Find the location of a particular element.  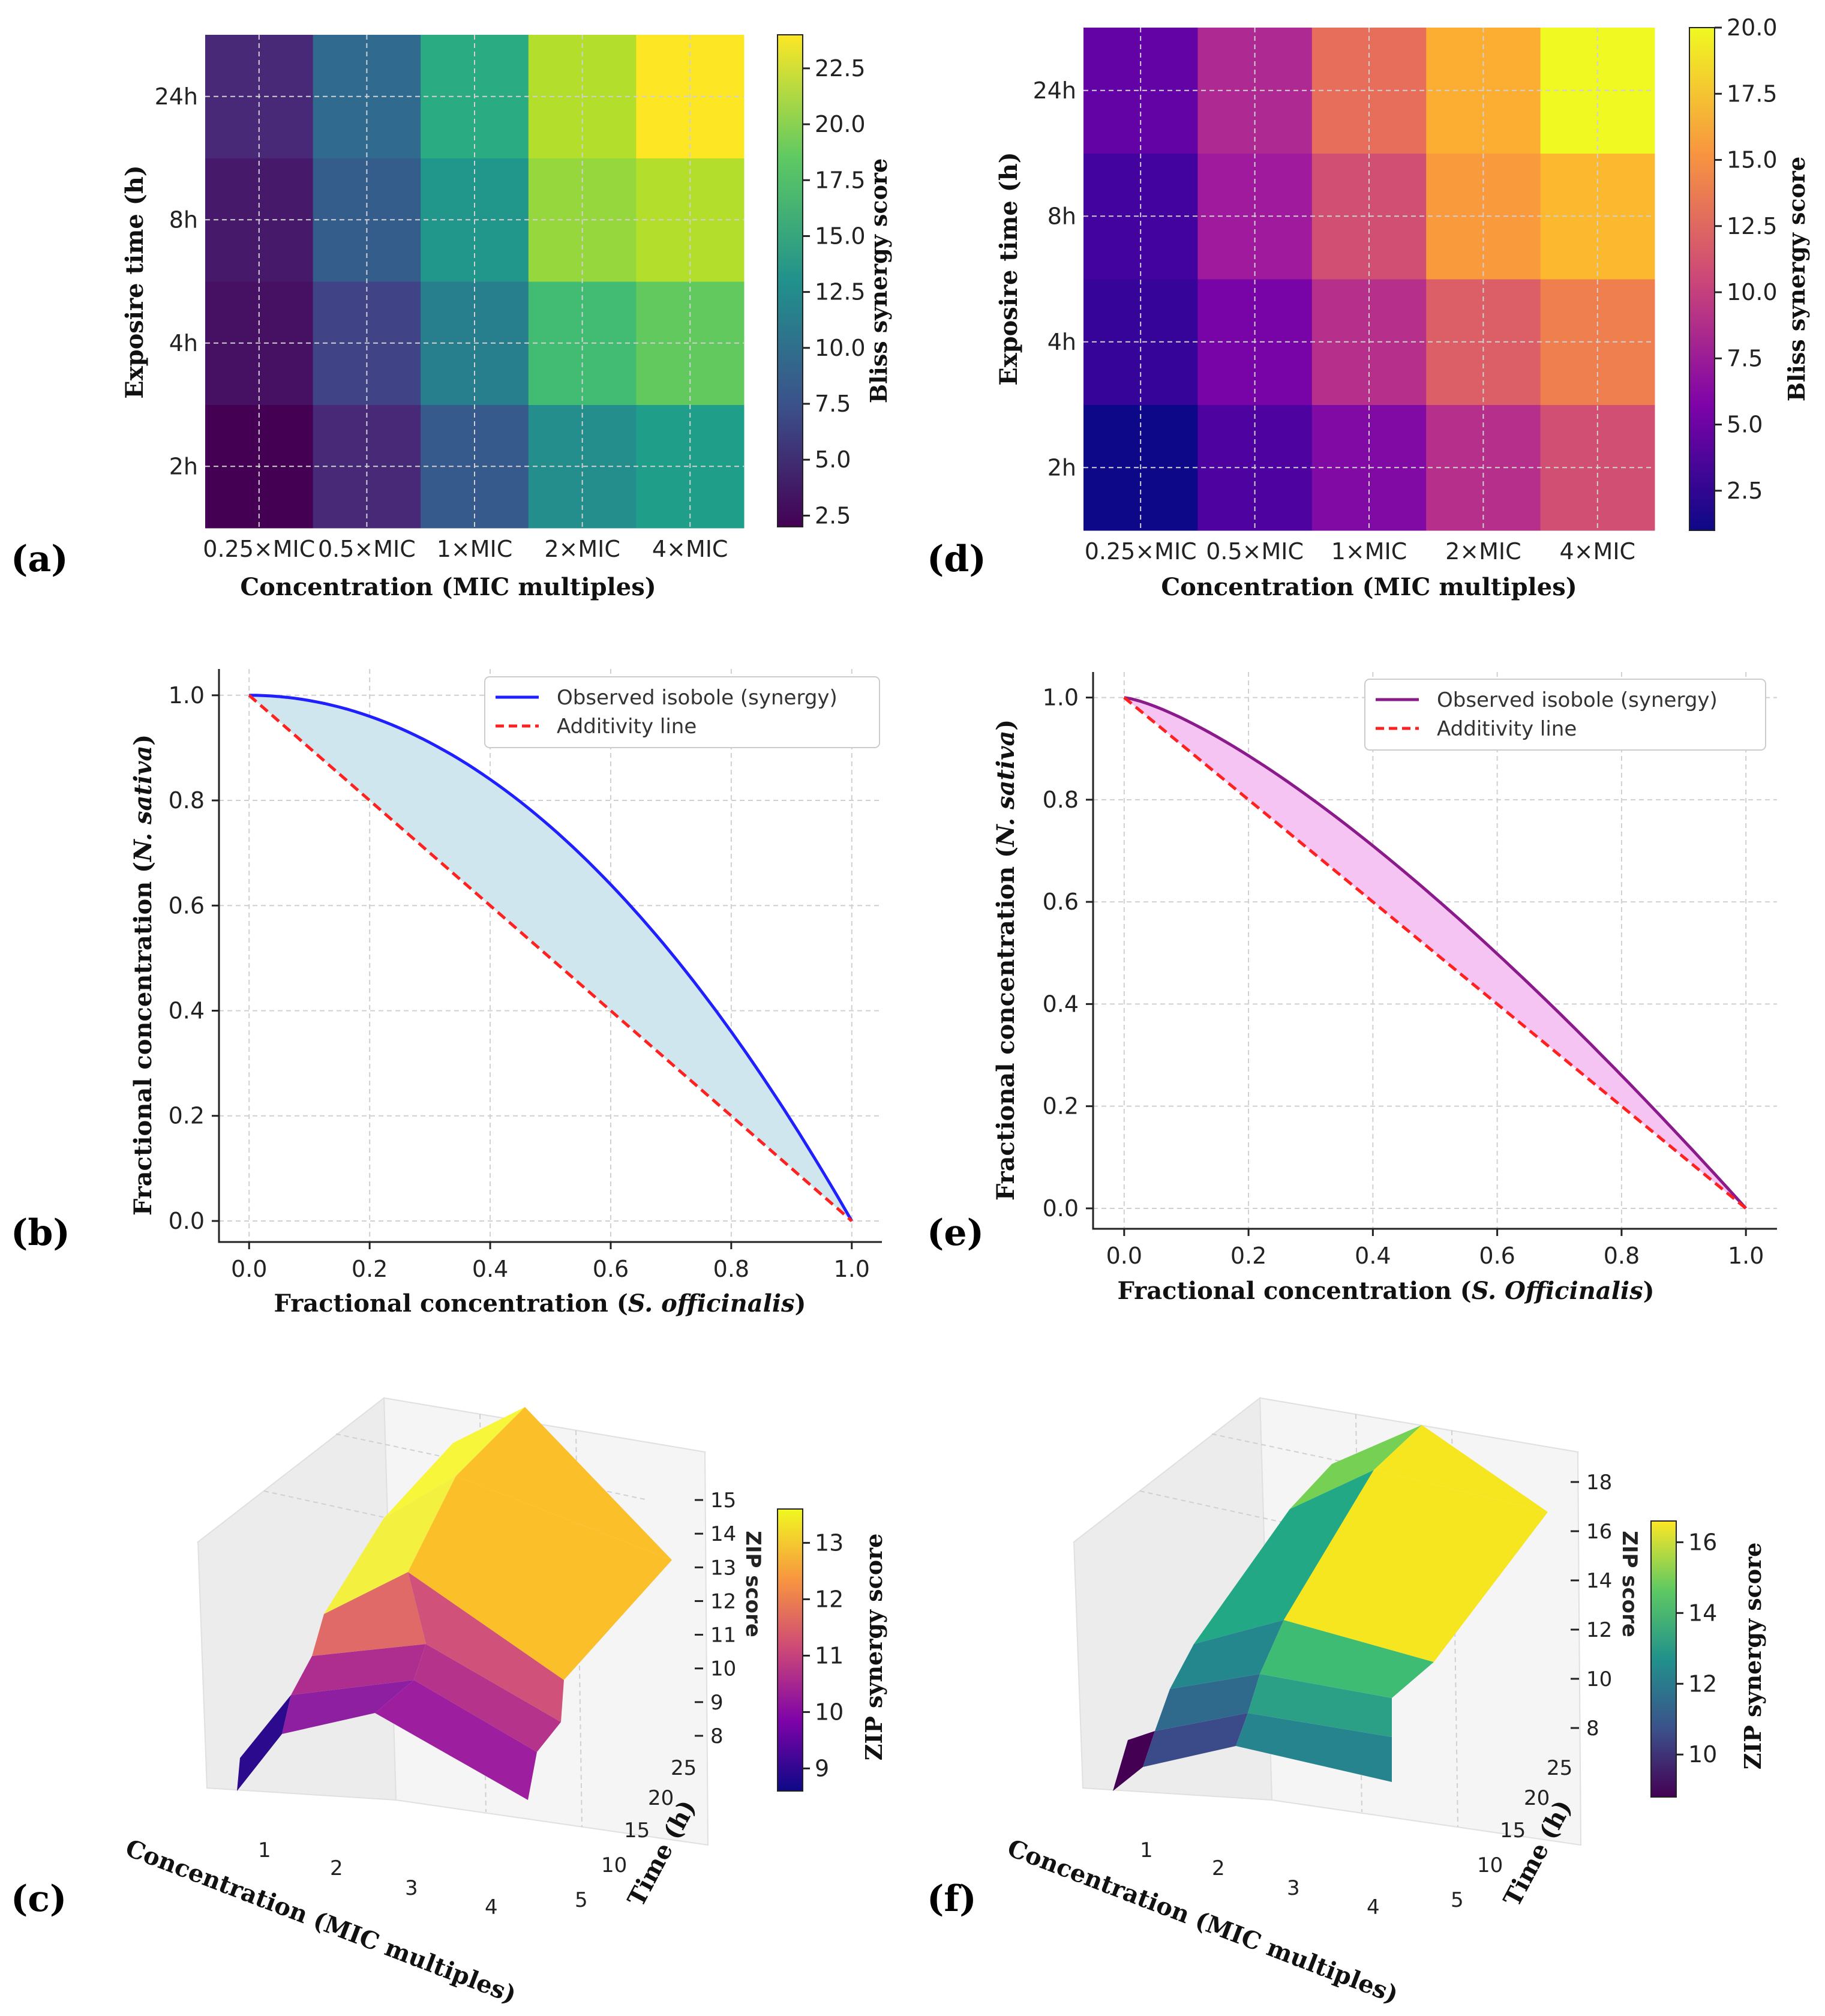

isobole-b-legend-additivity: Additivity line is located at coordinates (627, 727).